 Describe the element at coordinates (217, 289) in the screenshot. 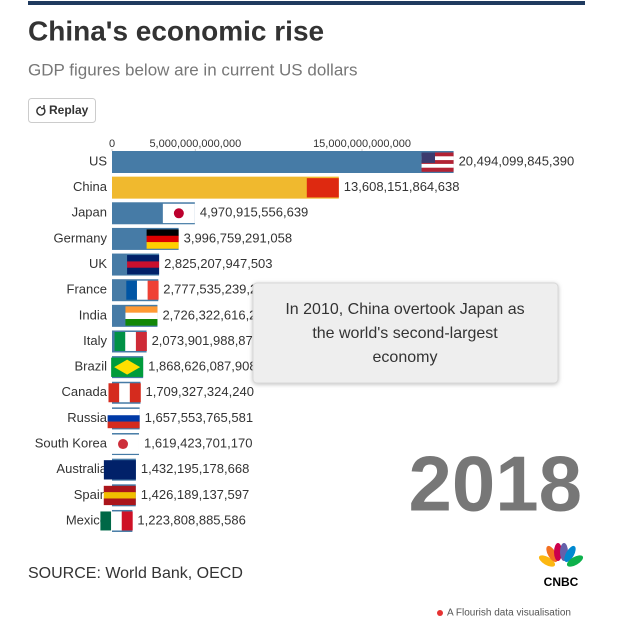

I see `value-label: 2,777,535,239,217` at that location.